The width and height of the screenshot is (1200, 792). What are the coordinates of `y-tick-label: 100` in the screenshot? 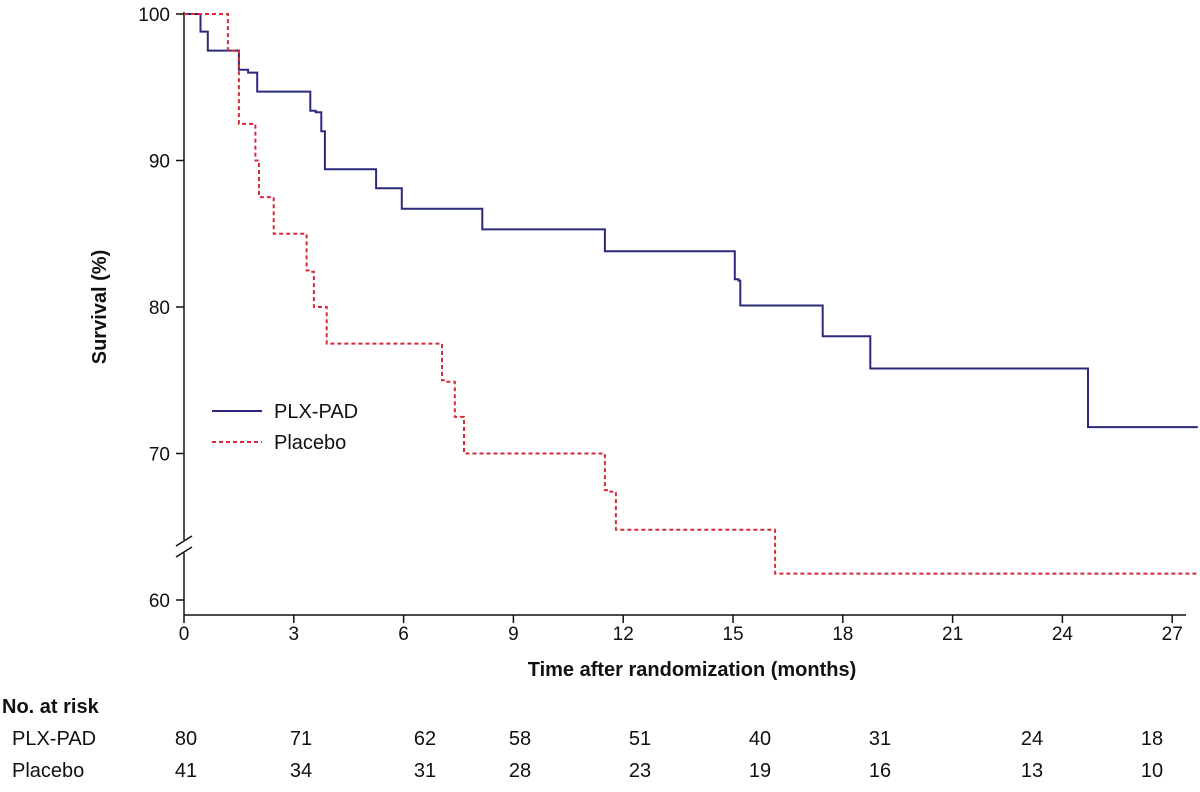 It's located at (154, 15).